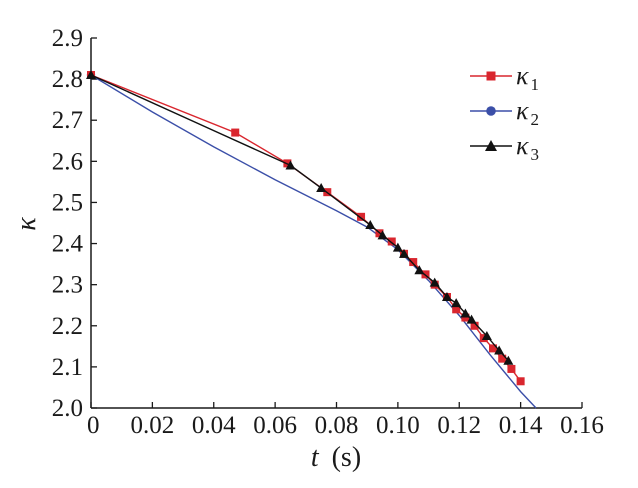 The height and width of the screenshot is (488, 638). Describe the element at coordinates (67, 38) in the screenshot. I see `y-tick-label: 2.9` at that location.